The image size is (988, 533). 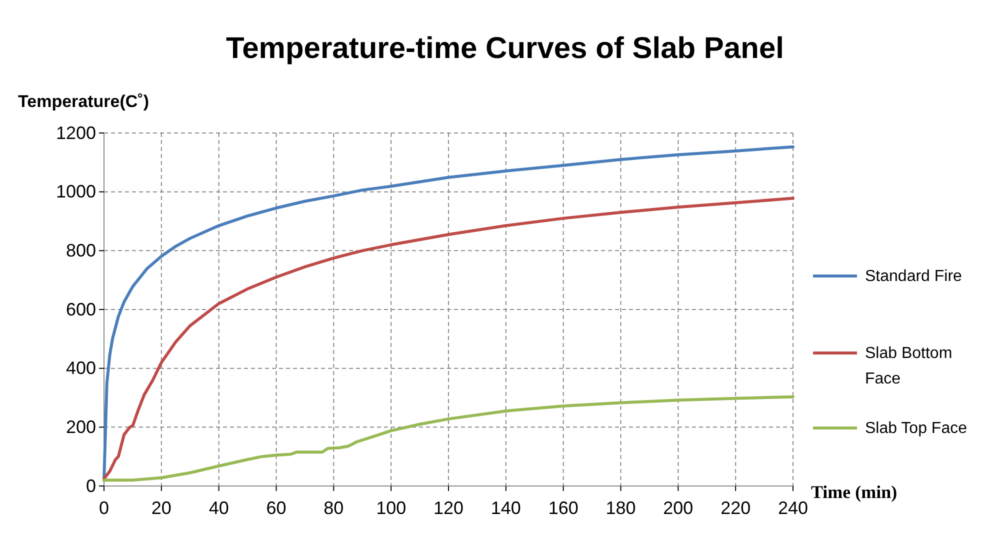 I want to click on x-tick-label: 160, so click(x=563, y=508).